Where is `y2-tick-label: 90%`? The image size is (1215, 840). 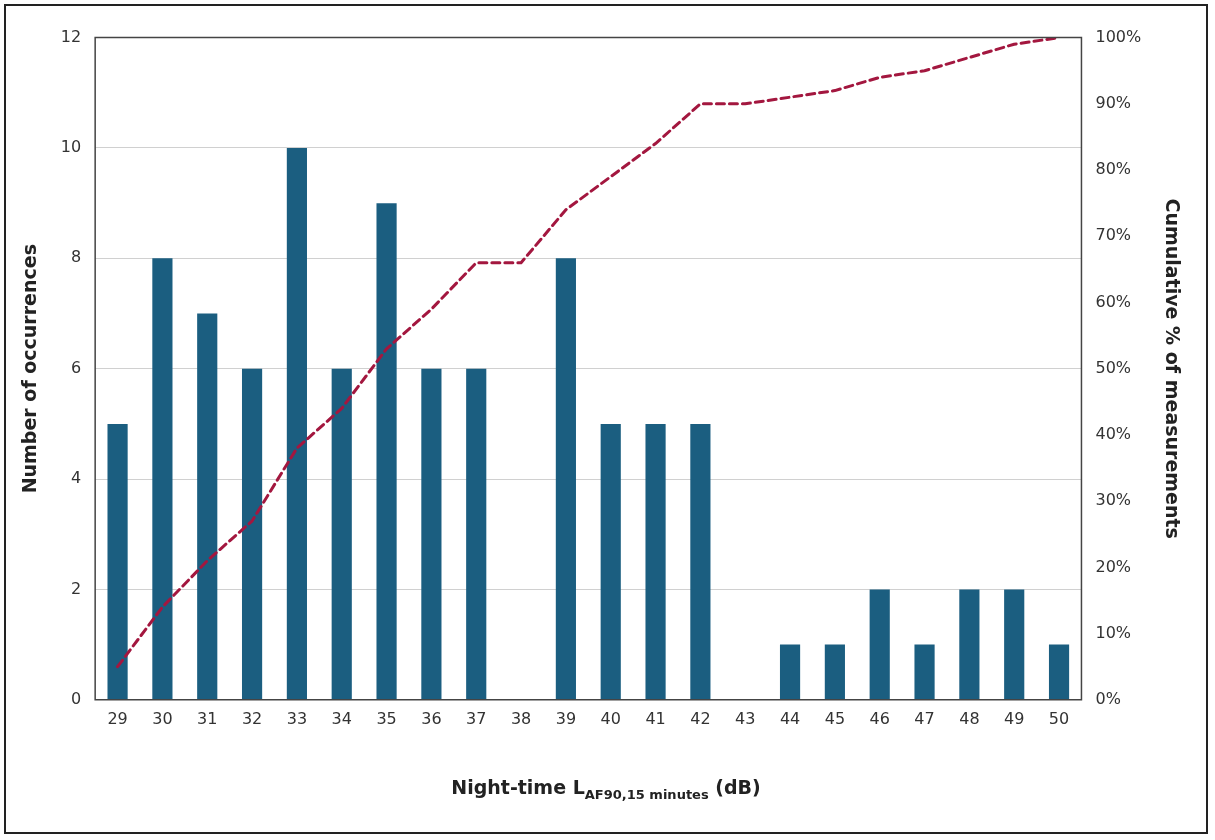
y2-tick-label: 90% is located at coordinates (1113, 102).